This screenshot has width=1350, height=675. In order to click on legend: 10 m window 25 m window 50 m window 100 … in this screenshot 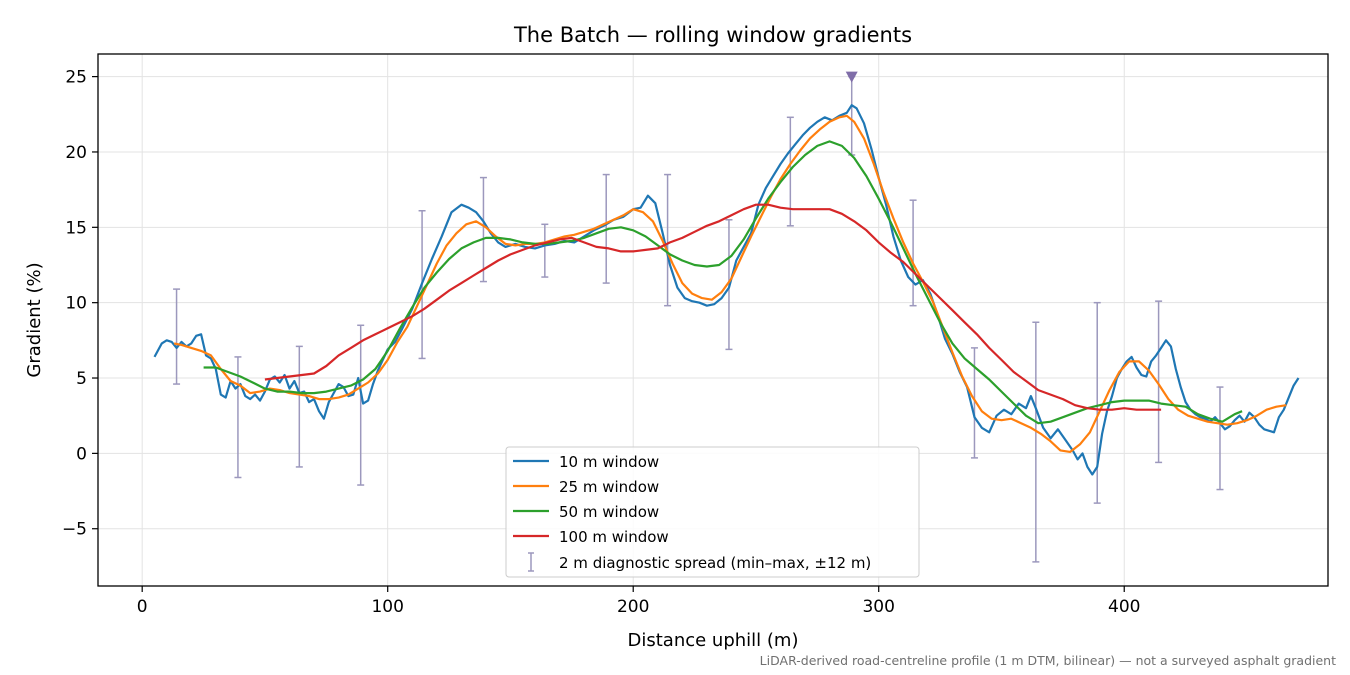, I will do `click(712, 512)`.